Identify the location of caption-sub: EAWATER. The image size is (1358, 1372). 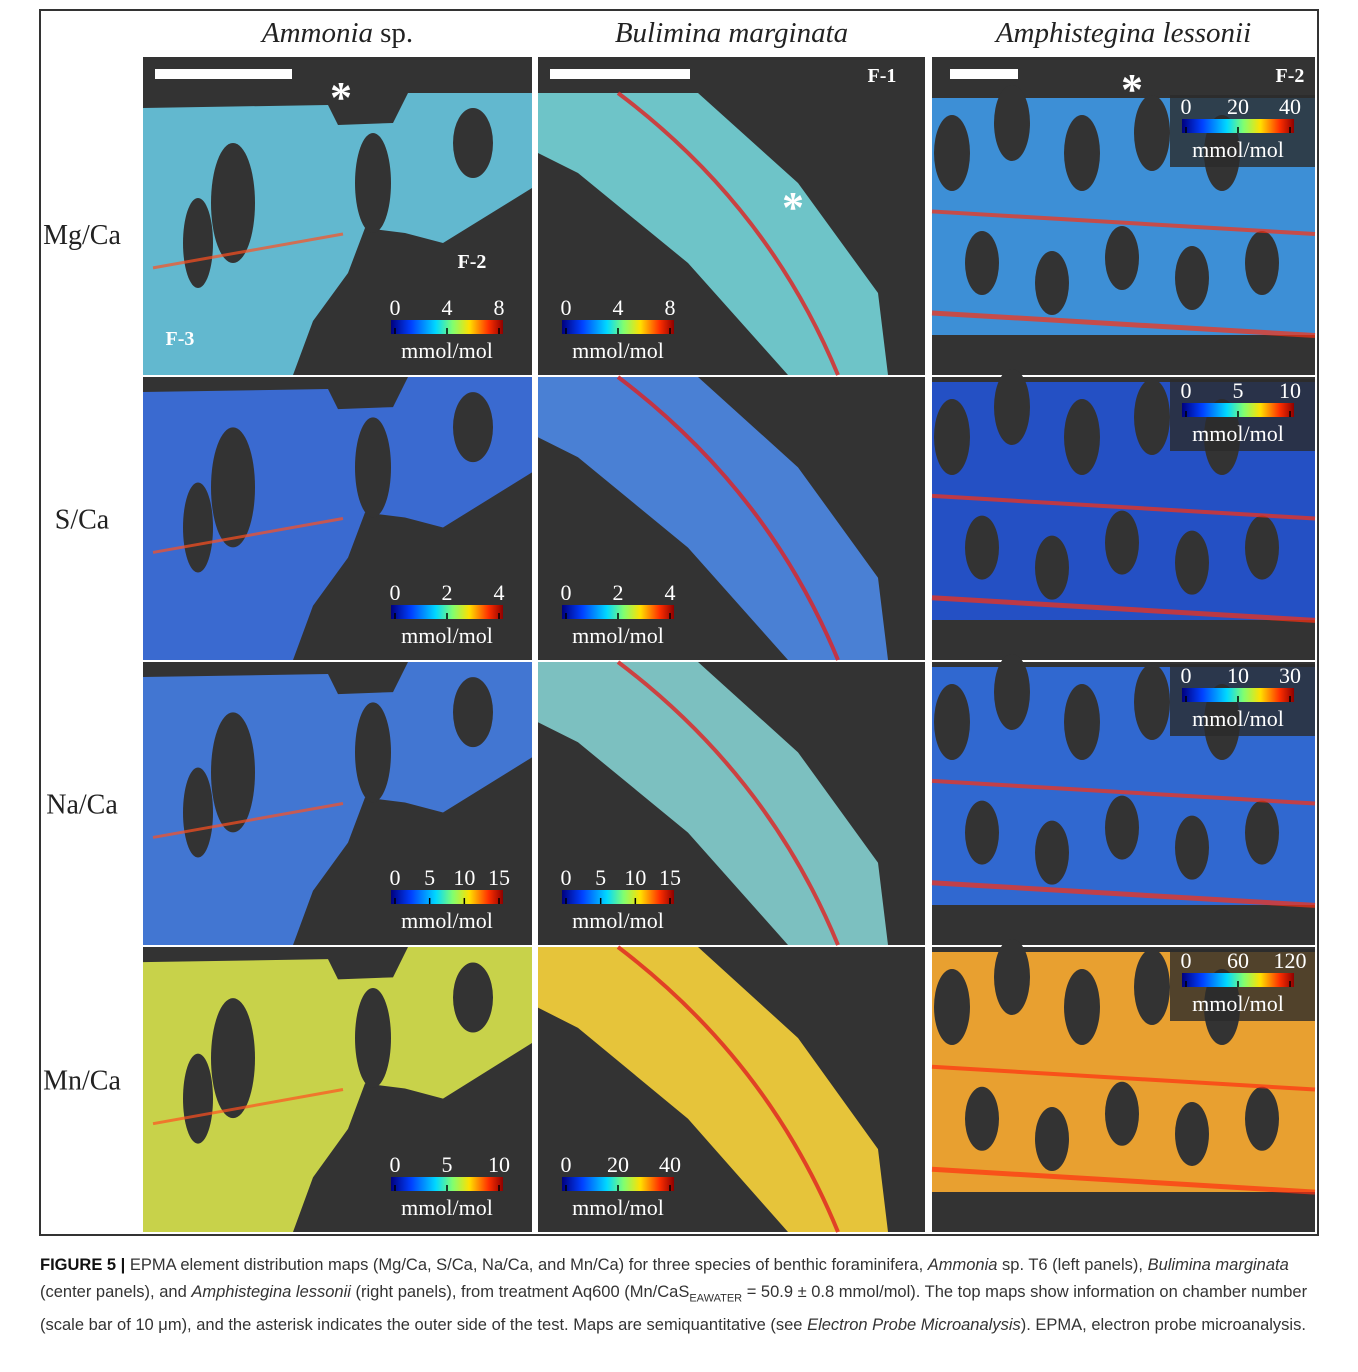
(716, 1298).